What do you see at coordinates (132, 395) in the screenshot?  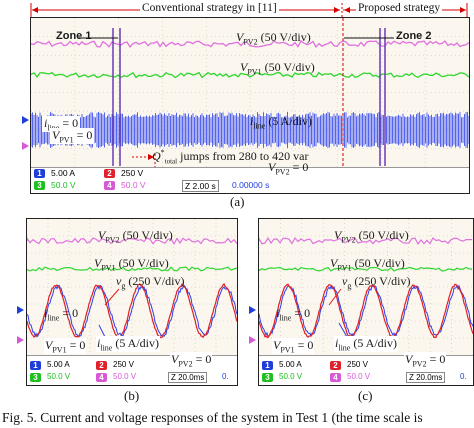 I see `caption-b: (b)` at bounding box center [132, 395].